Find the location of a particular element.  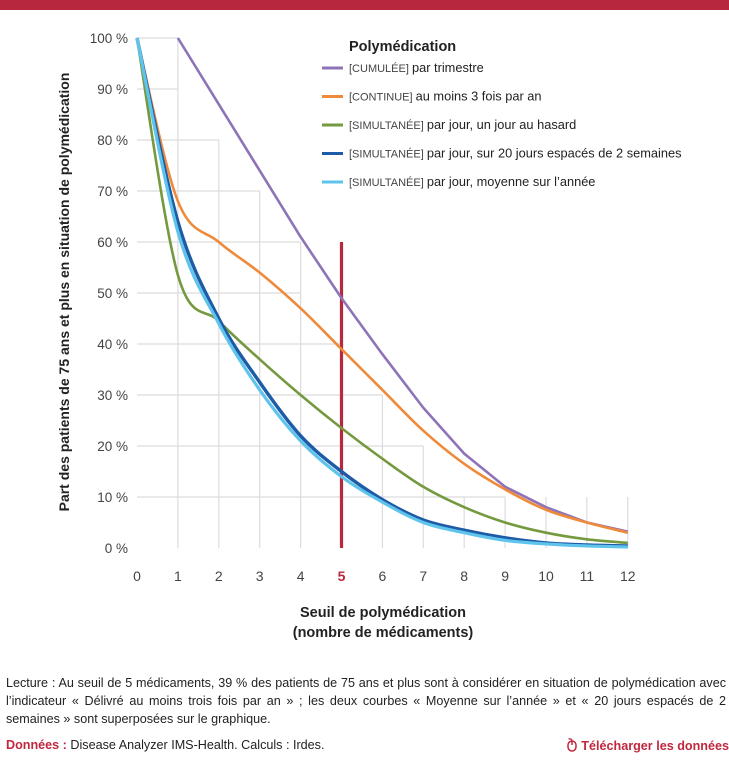

header-bar is located at coordinates (364, 5).